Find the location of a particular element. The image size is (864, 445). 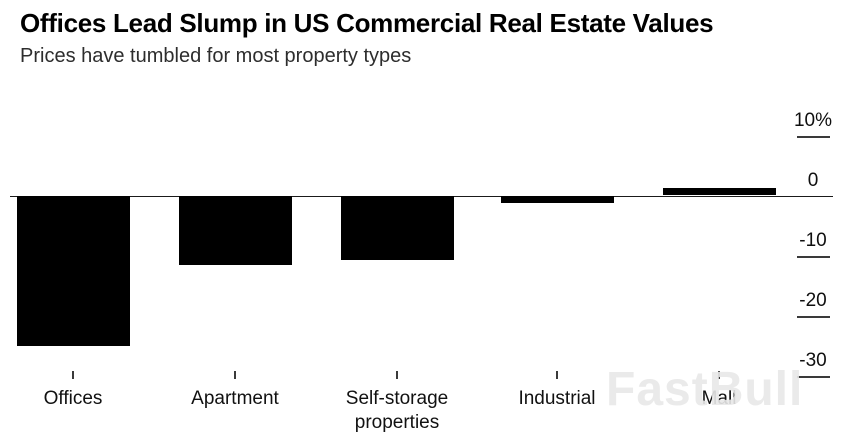

x-axis-label-mall: Mall is located at coordinates (719, 398).